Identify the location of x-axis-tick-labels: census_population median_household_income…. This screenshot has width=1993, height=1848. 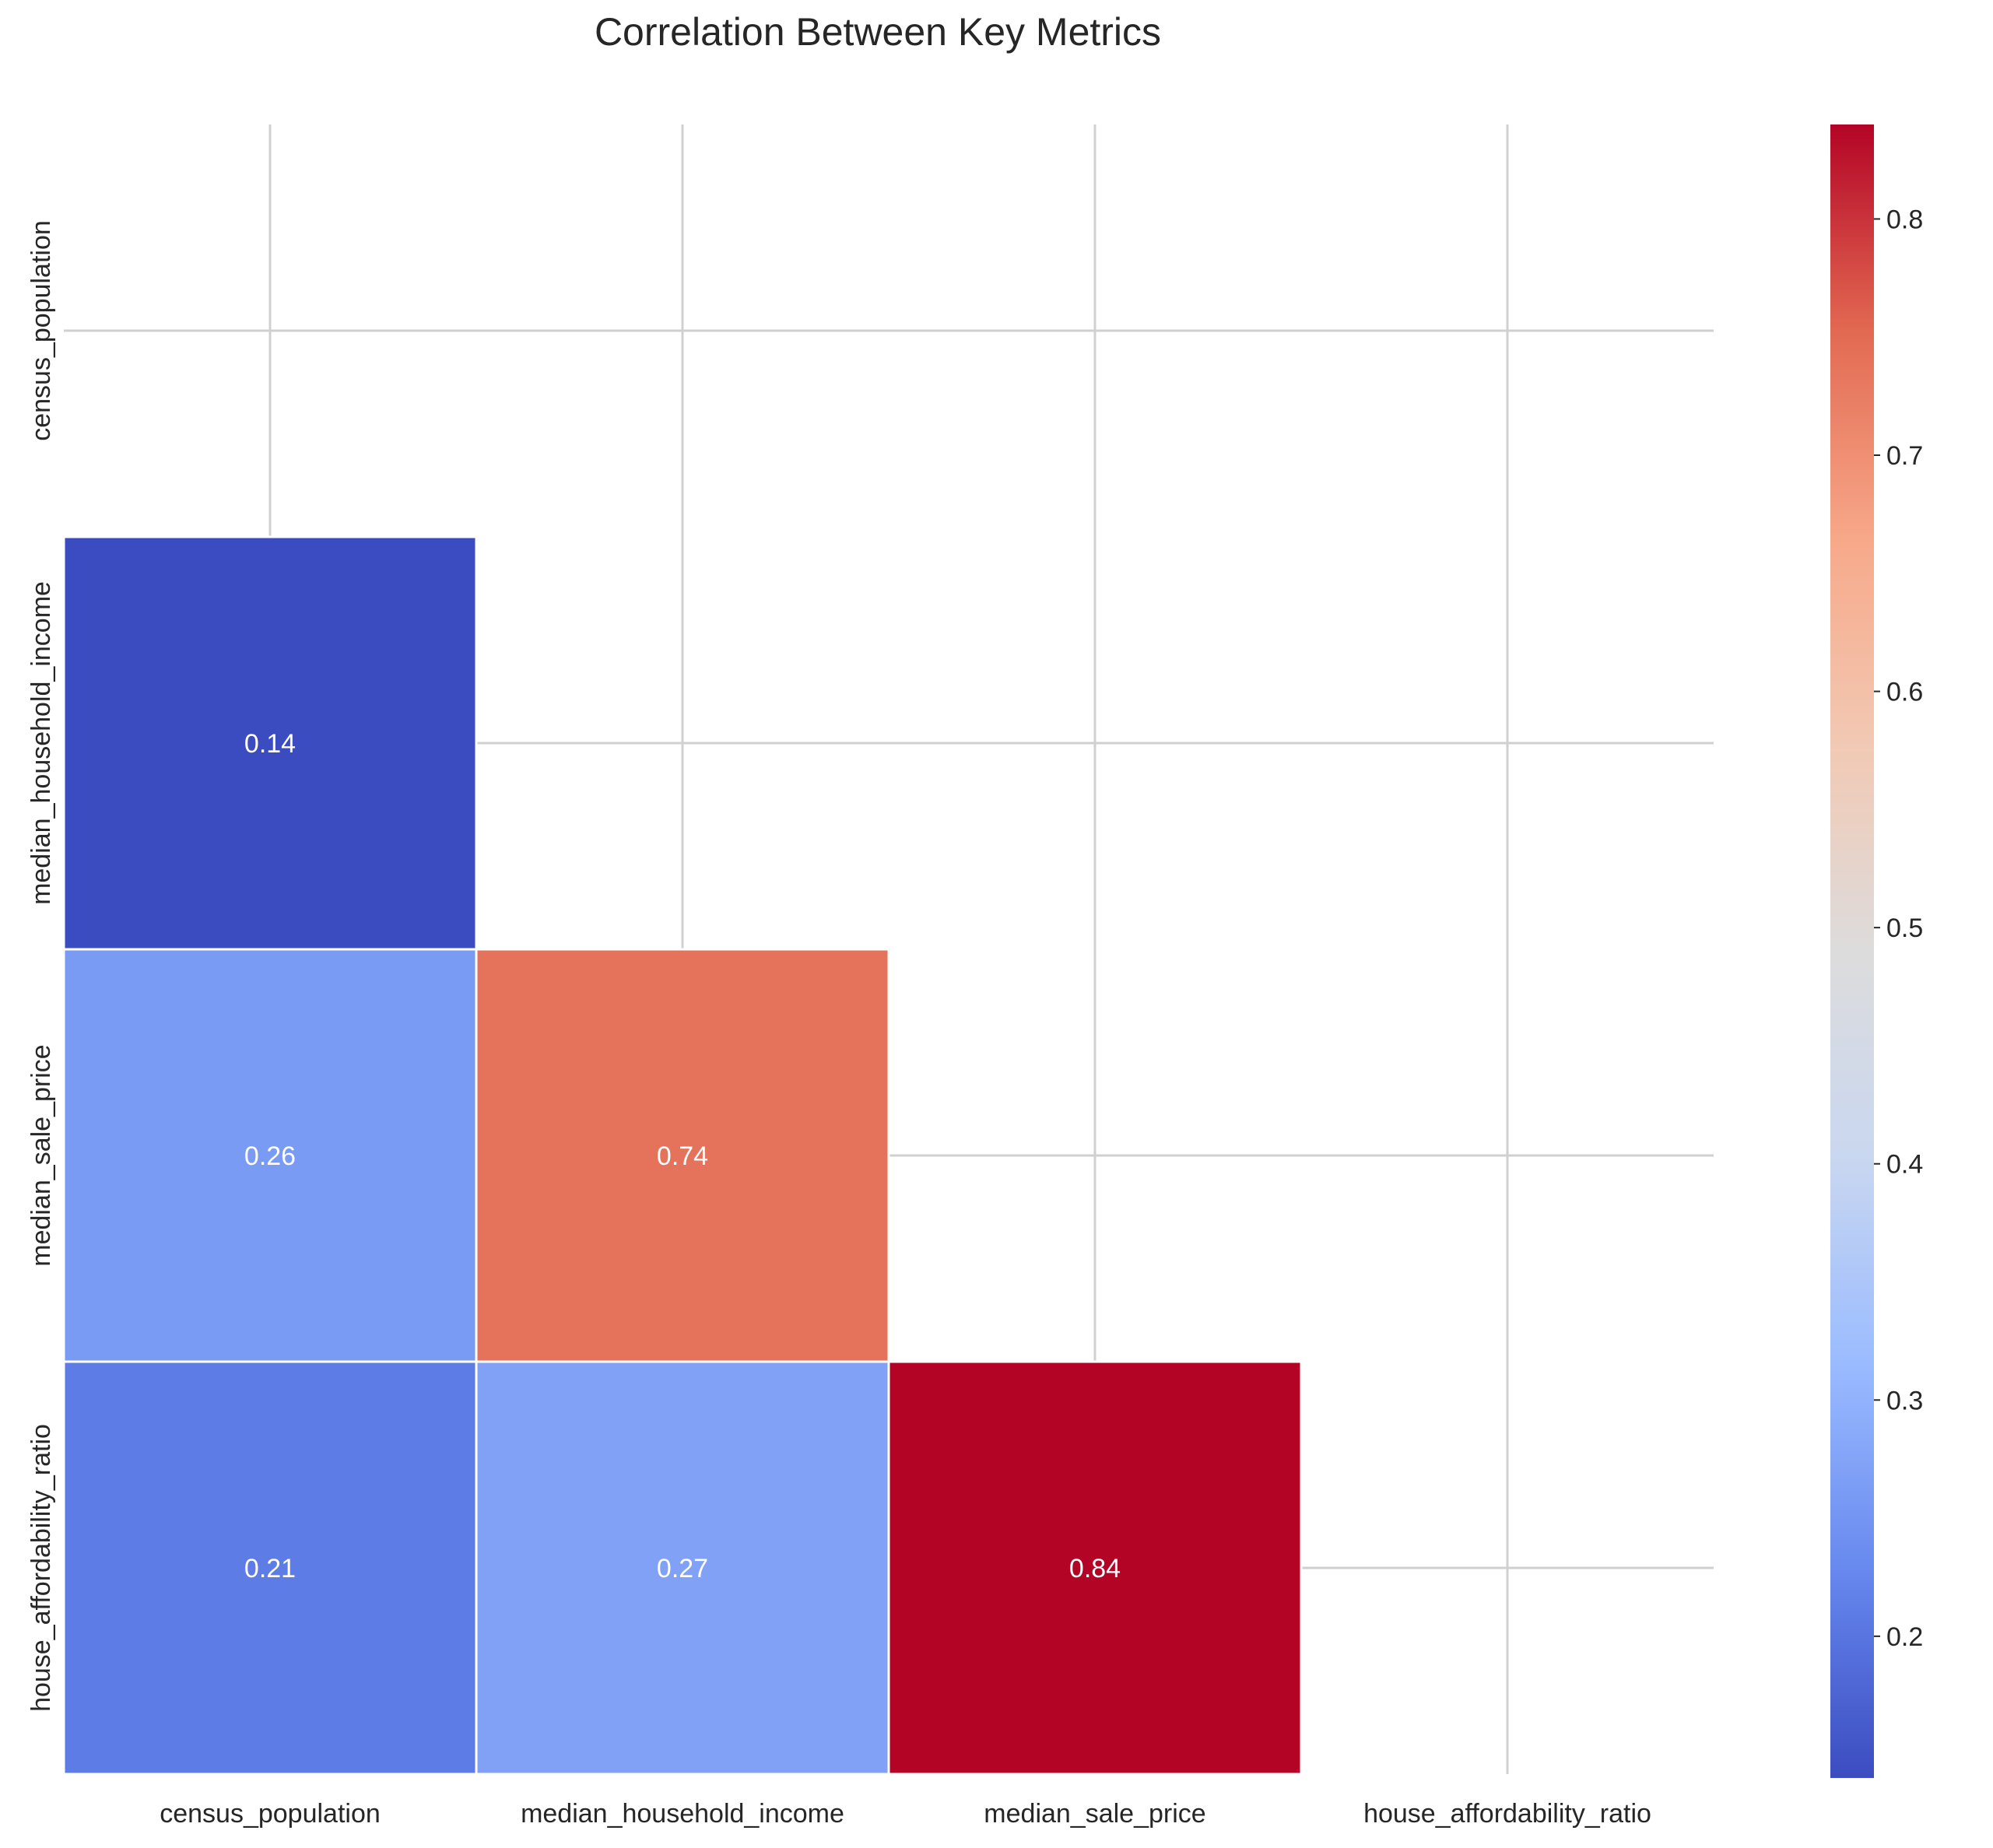
(905, 1814).